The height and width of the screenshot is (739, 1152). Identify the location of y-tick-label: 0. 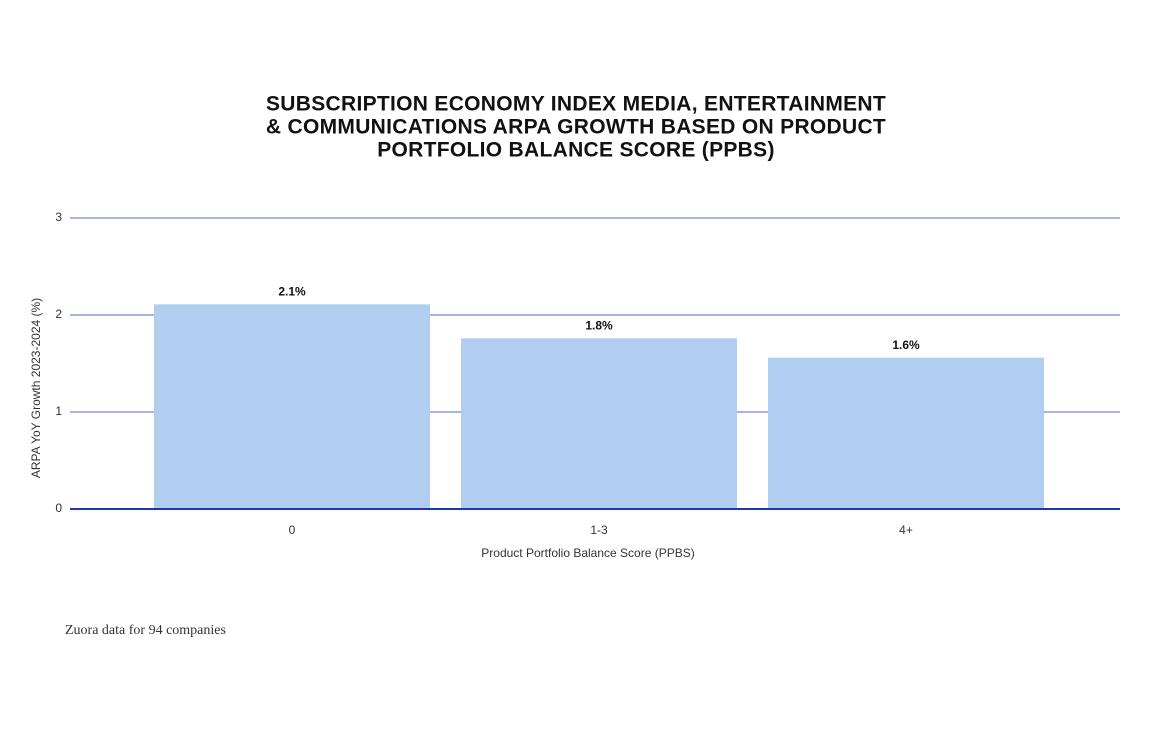
(58, 508).